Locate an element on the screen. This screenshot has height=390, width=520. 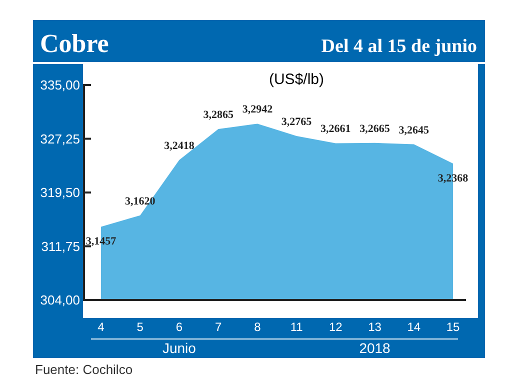
data-label: 3,1457 is located at coordinates (101, 242).